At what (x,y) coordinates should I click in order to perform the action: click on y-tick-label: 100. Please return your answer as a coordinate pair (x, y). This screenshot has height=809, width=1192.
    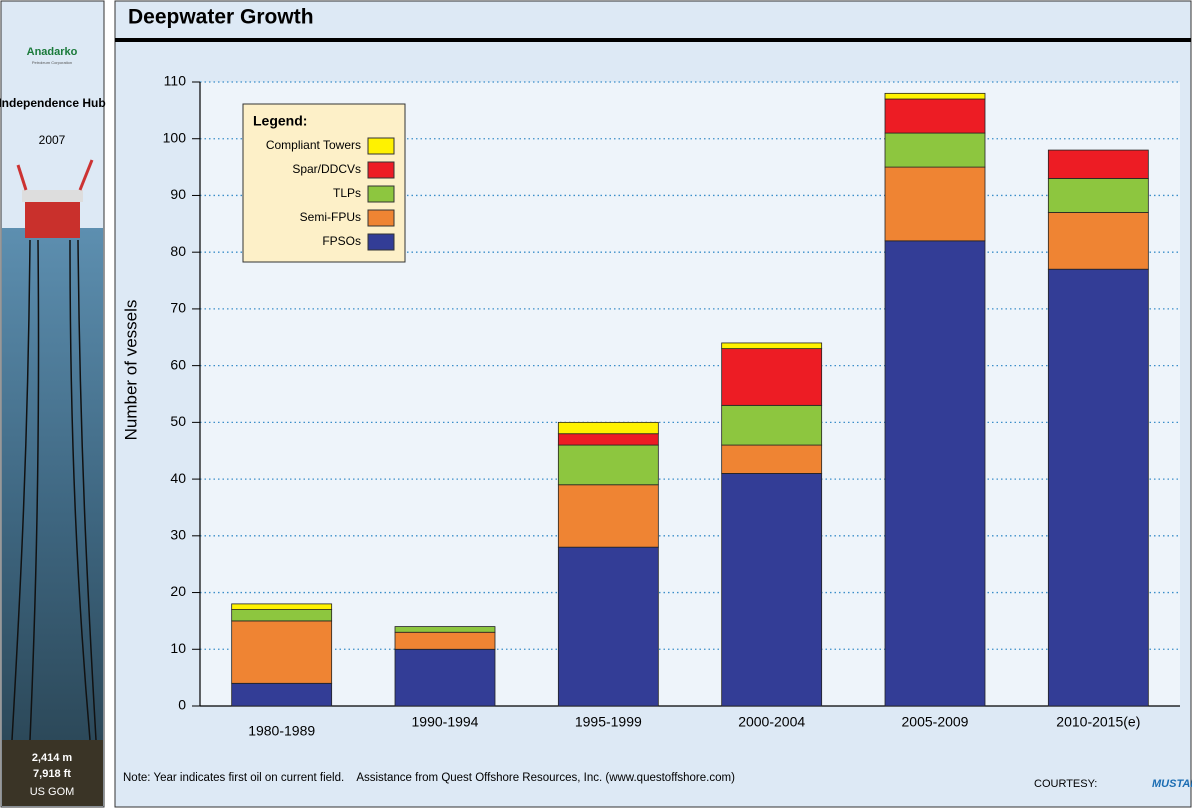
    Looking at the image, I should click on (175, 137).